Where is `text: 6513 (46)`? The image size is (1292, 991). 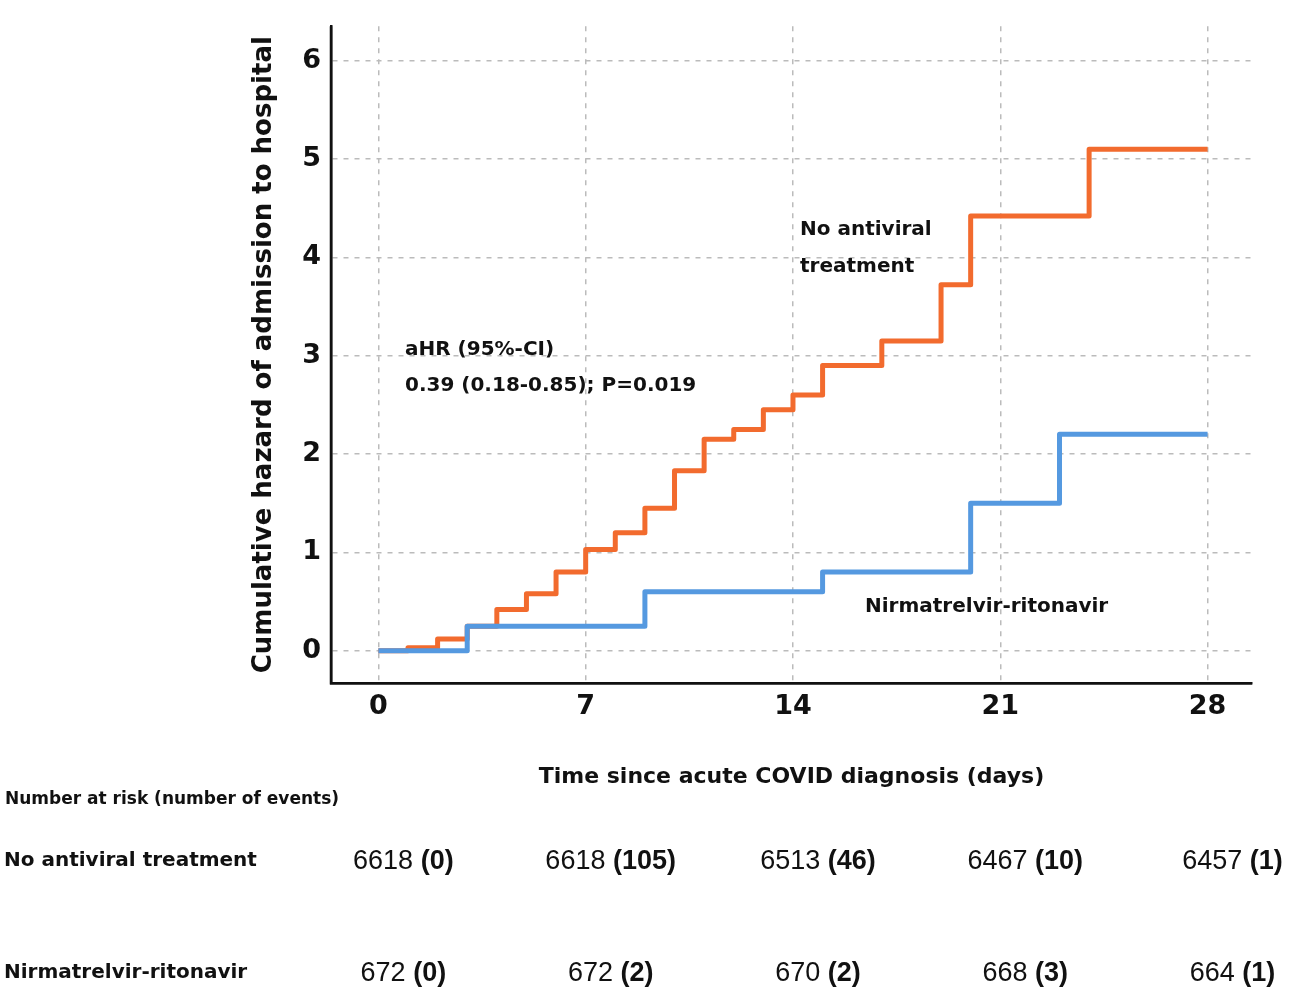
text: 6513 (46) is located at coordinates (818, 860).